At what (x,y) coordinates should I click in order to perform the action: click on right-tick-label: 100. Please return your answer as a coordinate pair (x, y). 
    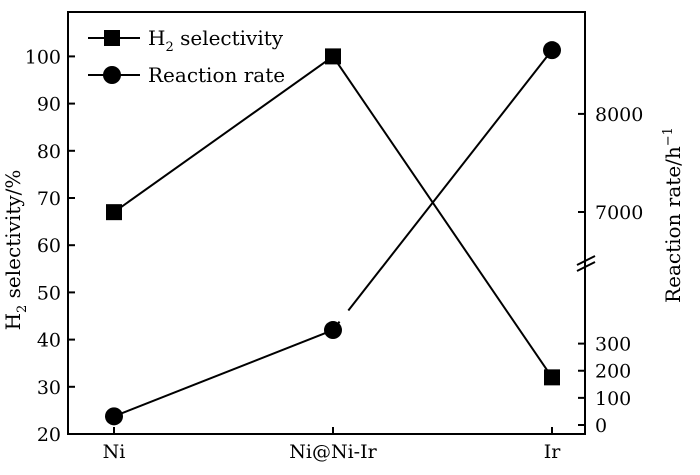
    Looking at the image, I should click on (613, 399).